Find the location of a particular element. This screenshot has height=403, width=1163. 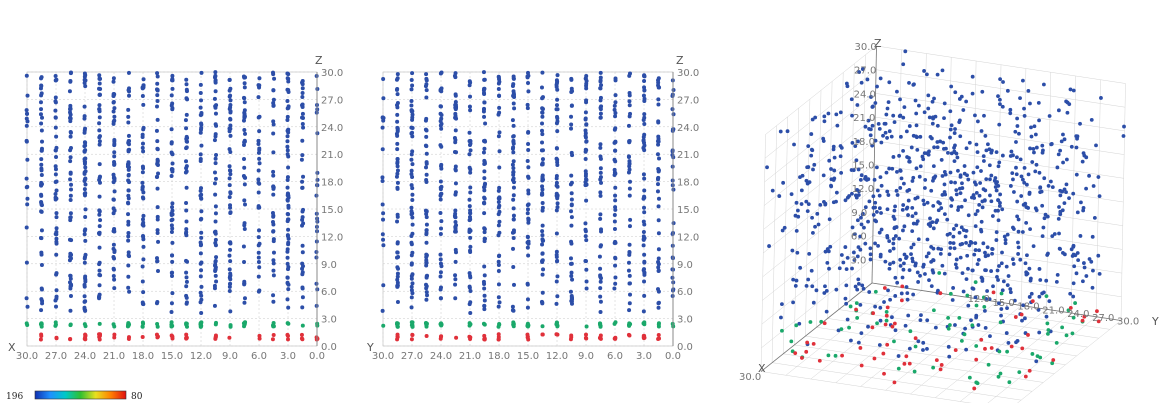

x-tick-label: 27.0 is located at coordinates (412, 356).